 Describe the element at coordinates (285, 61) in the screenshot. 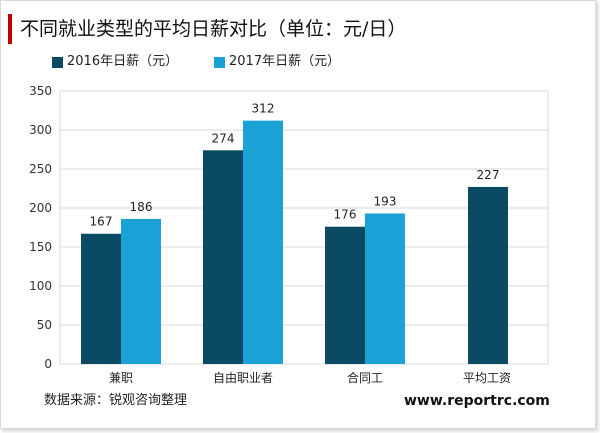

I see `legend-label-2017: 2017年日薪（元）` at that location.